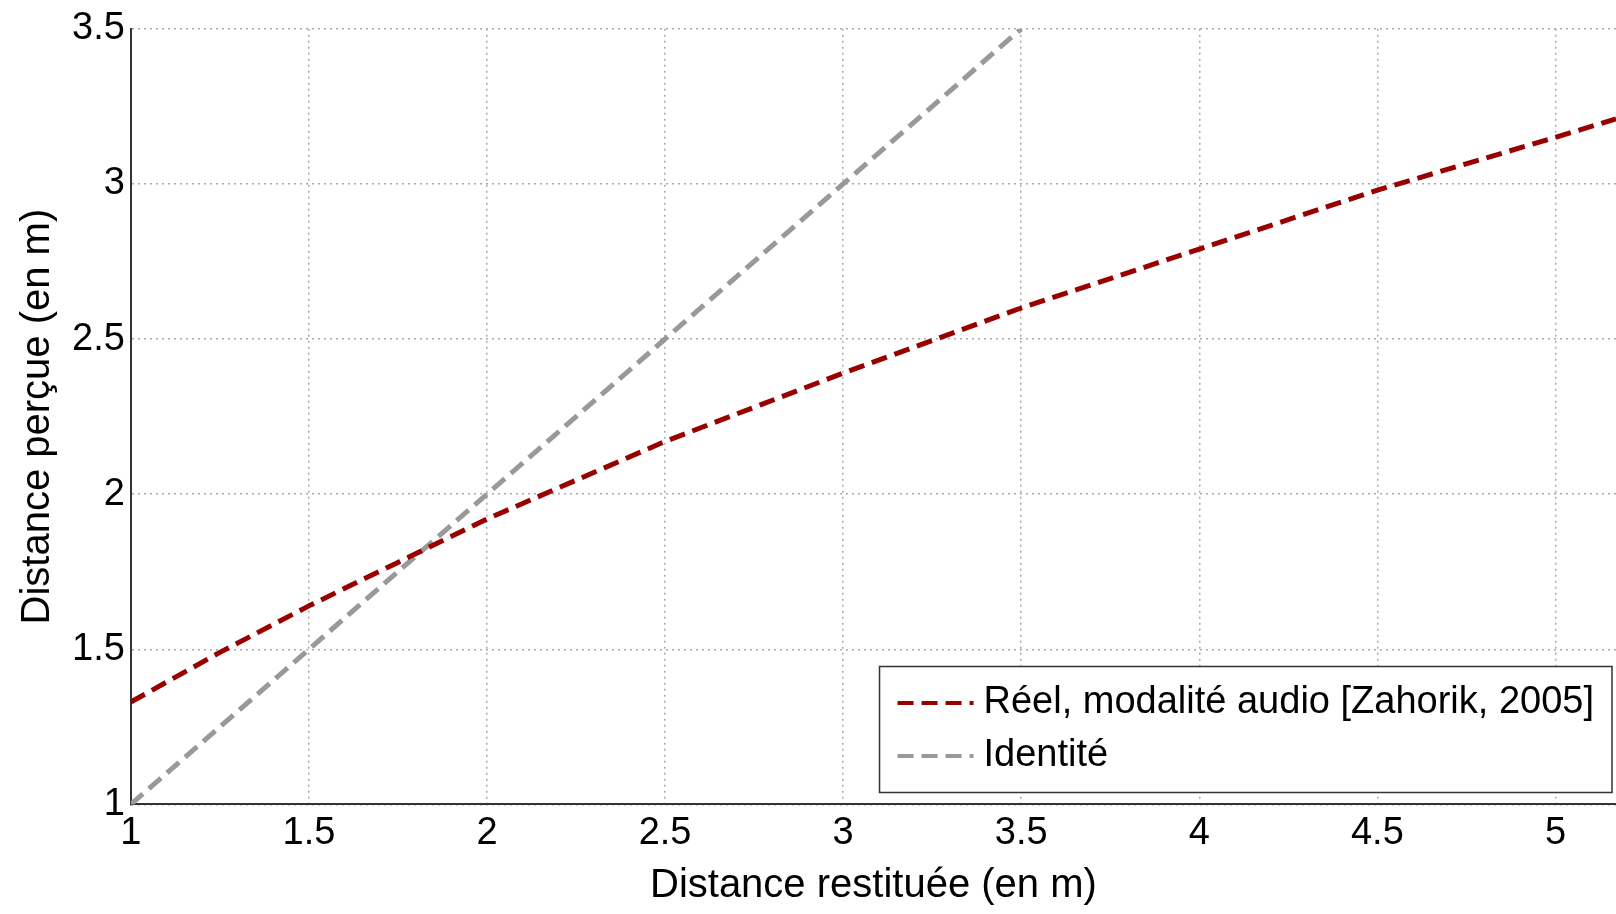  What do you see at coordinates (1046, 753) in the screenshot?
I see `legend-label: Identité` at bounding box center [1046, 753].